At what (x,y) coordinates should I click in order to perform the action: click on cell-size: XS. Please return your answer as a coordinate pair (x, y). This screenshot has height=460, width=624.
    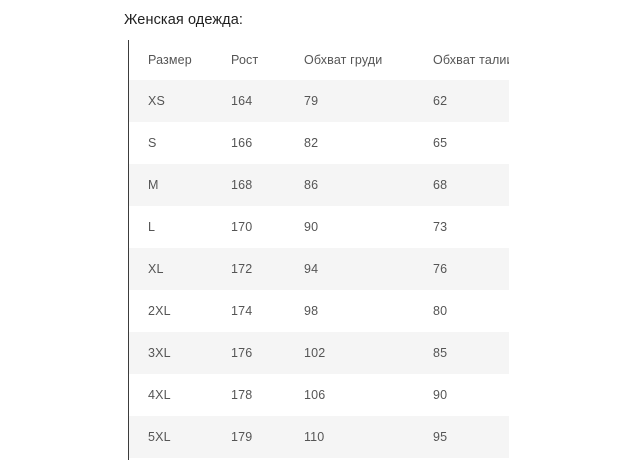
    Looking at the image, I should click on (170, 101).